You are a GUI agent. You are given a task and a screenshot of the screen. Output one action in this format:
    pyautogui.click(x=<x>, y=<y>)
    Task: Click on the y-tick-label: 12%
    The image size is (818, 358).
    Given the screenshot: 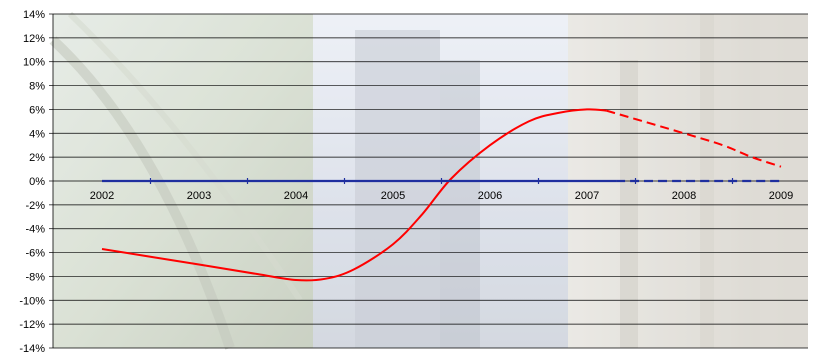 What is the action you would take?
    pyautogui.click(x=34, y=39)
    